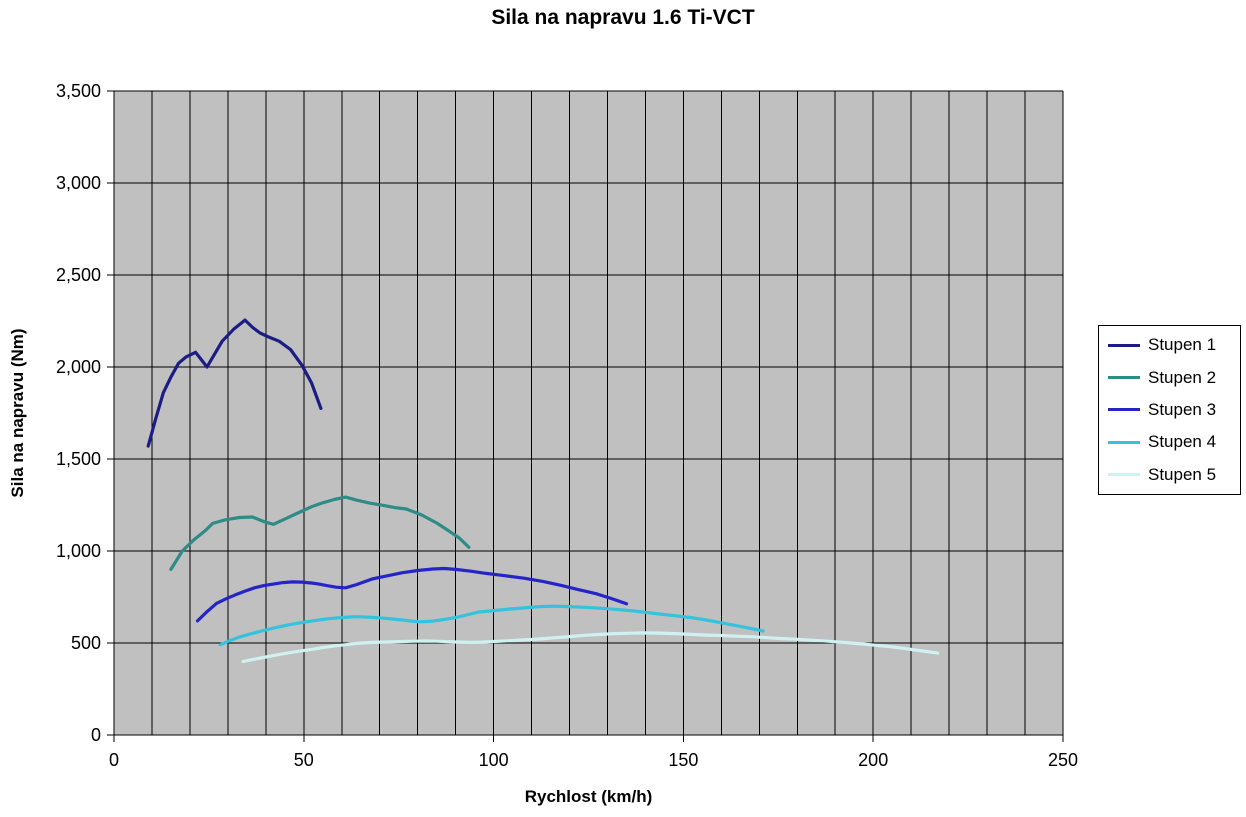 The width and height of the screenshot is (1246, 817). Describe the element at coordinates (623, 17) in the screenshot. I see `chart-title: Sila na napravu 1.6 Ti-VCT` at that location.